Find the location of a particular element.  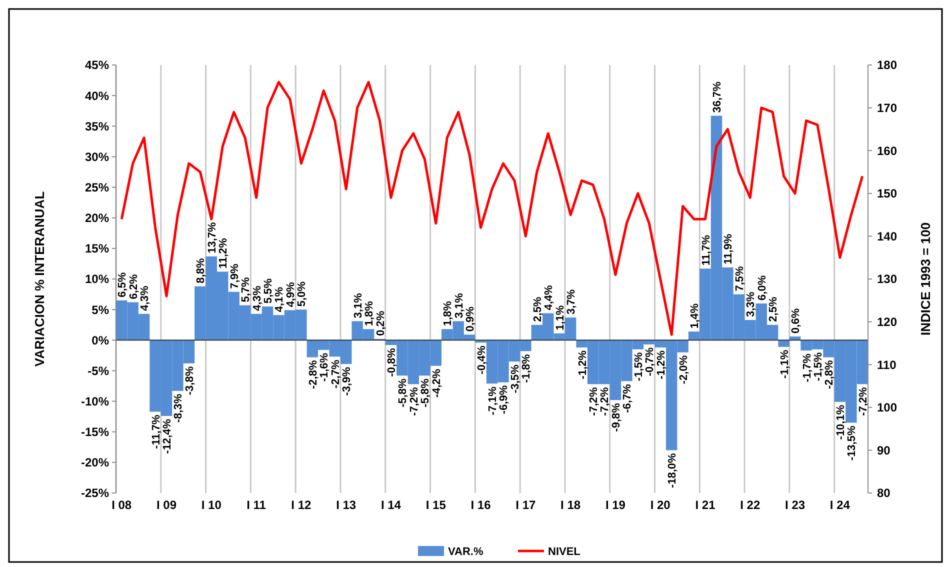

data-label: -3,9% is located at coordinates (347, 381).